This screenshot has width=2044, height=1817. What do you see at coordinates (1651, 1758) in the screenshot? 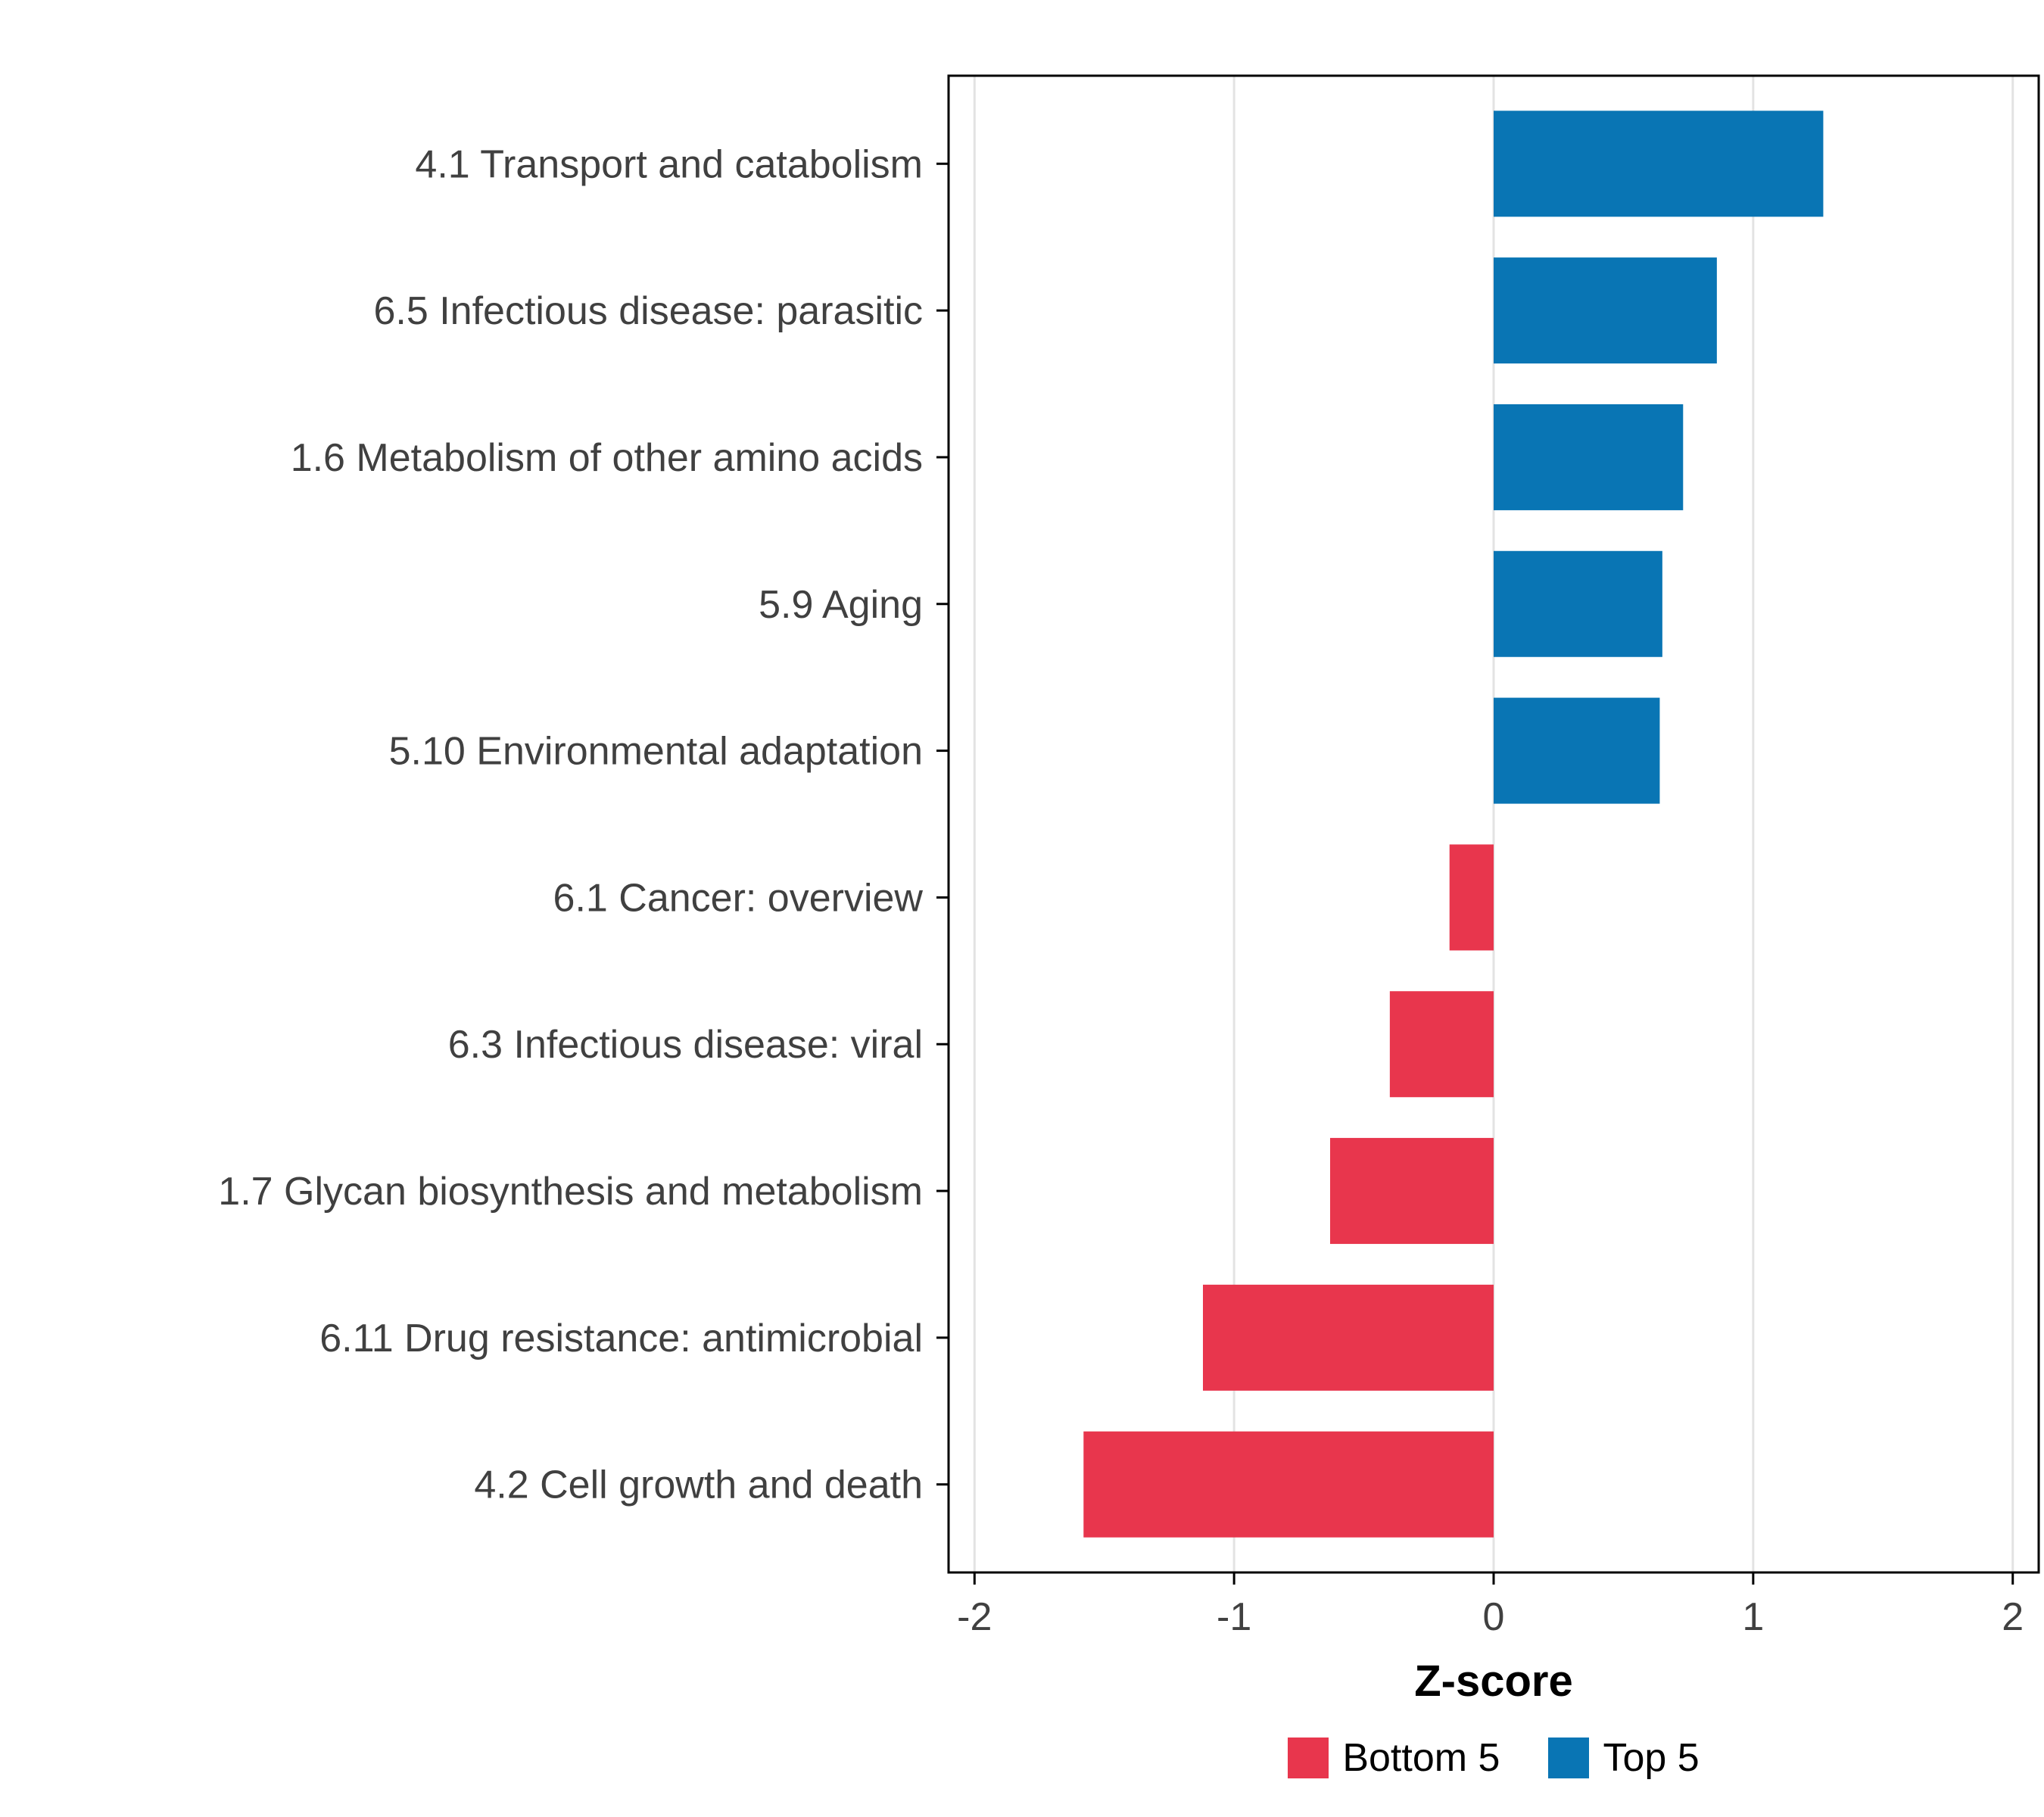
I see `legend-label: Top 5` at bounding box center [1651, 1758].